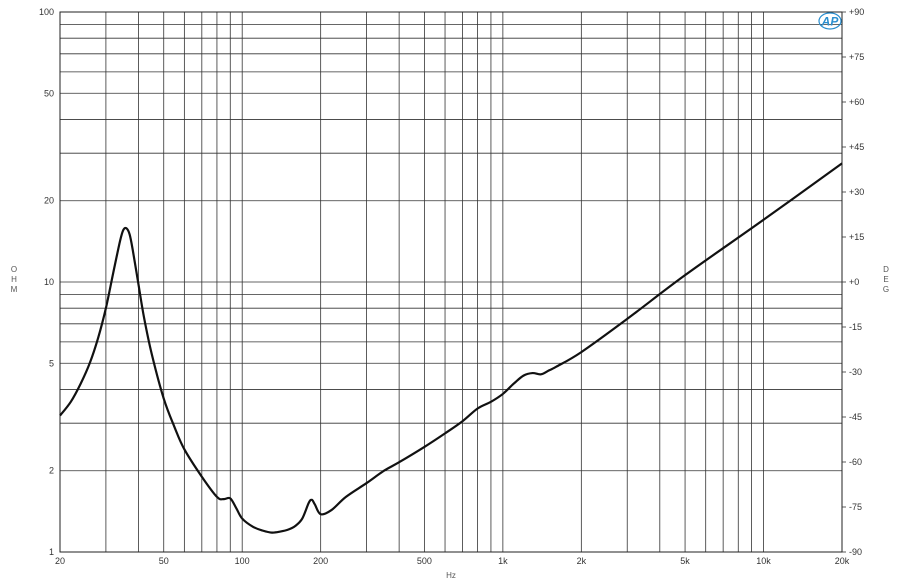 The height and width of the screenshot is (585, 900). Describe the element at coordinates (854, 282) in the screenshot. I see `y2-tick-label: +0` at that location.